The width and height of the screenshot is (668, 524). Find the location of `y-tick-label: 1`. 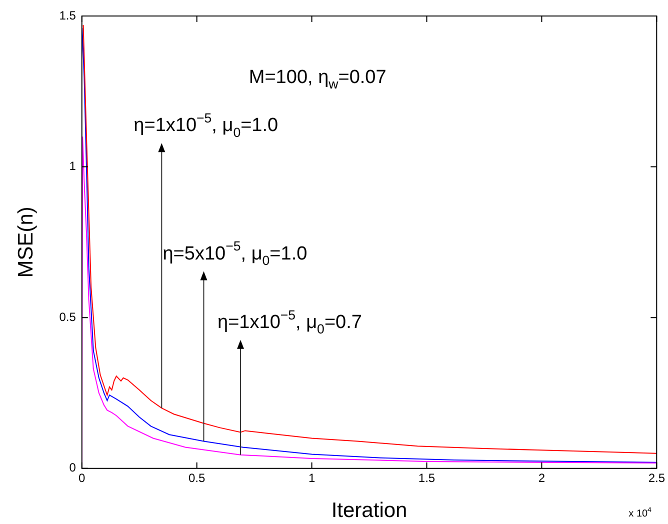

y-tick-label: 1 is located at coordinates (72, 166).